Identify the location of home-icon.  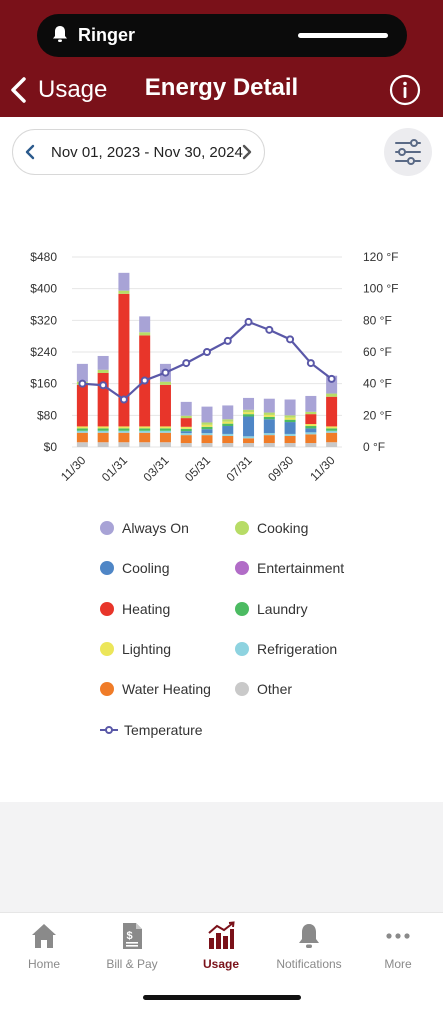
(44, 936).